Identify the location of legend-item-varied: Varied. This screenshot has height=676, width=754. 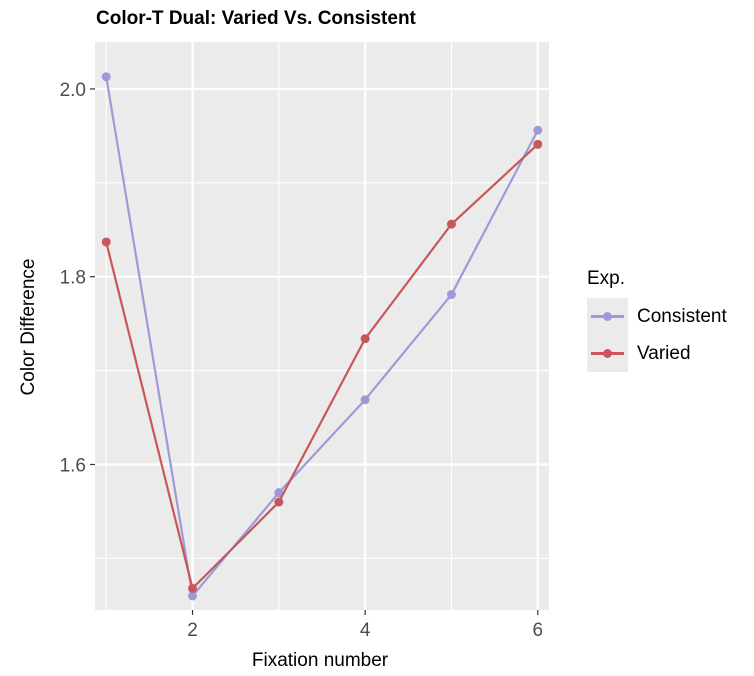
(657, 353).